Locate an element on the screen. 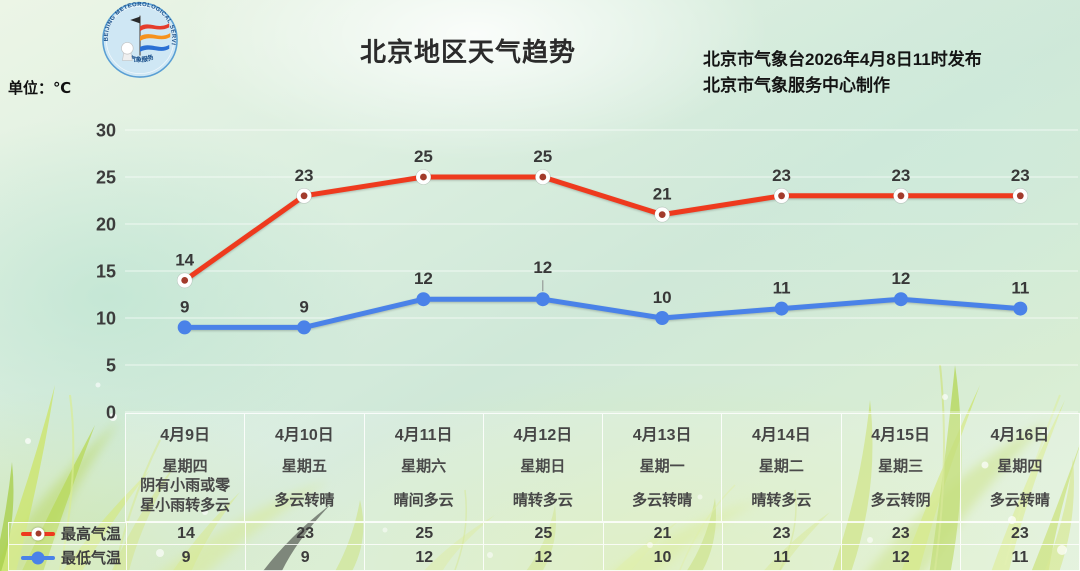 This screenshot has height=571, width=1080. forecast-weekday: 星期日 is located at coordinates (543, 466).